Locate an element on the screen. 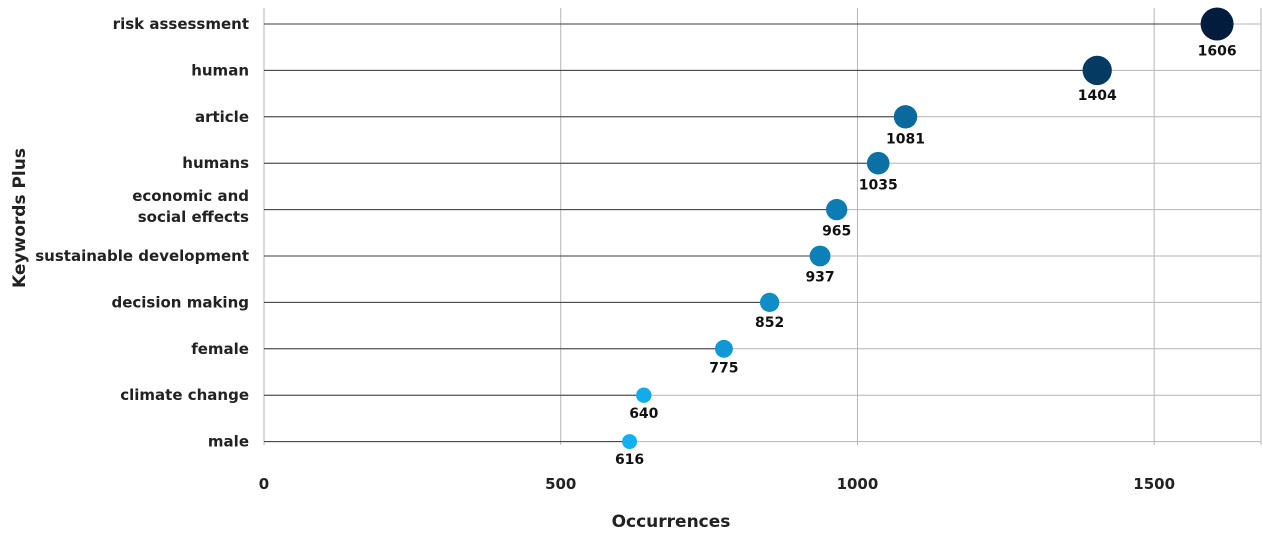  category-label: male is located at coordinates (228, 442).